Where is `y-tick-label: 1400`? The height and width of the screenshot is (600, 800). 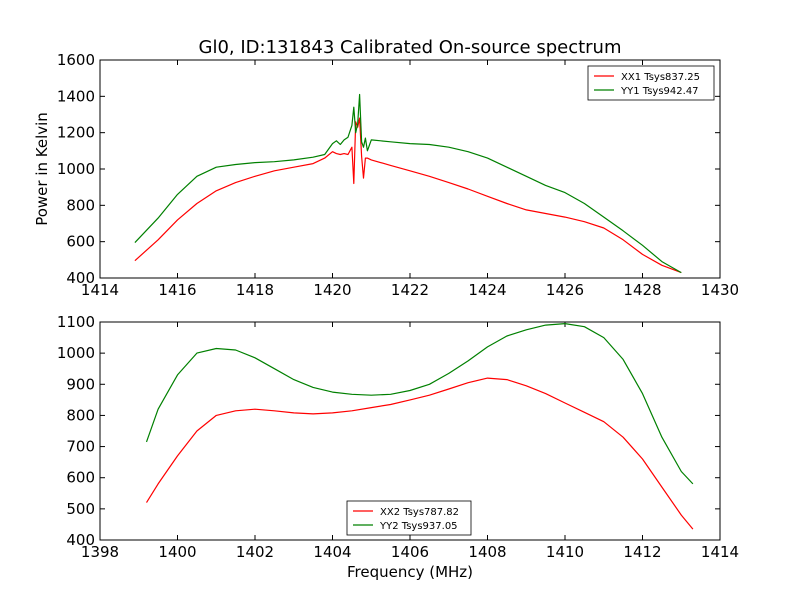
y-tick-label: 1400 is located at coordinates (76, 96).